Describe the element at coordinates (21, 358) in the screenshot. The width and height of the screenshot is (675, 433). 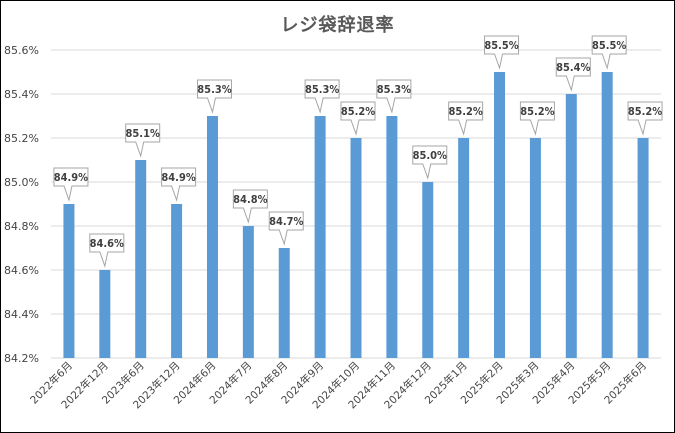
I see `y-tick-label: 84.2%` at that location.